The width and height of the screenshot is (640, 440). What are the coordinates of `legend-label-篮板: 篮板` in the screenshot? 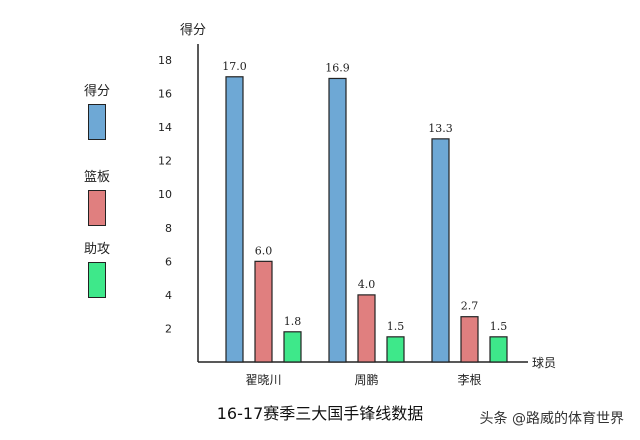 It's located at (97, 177).